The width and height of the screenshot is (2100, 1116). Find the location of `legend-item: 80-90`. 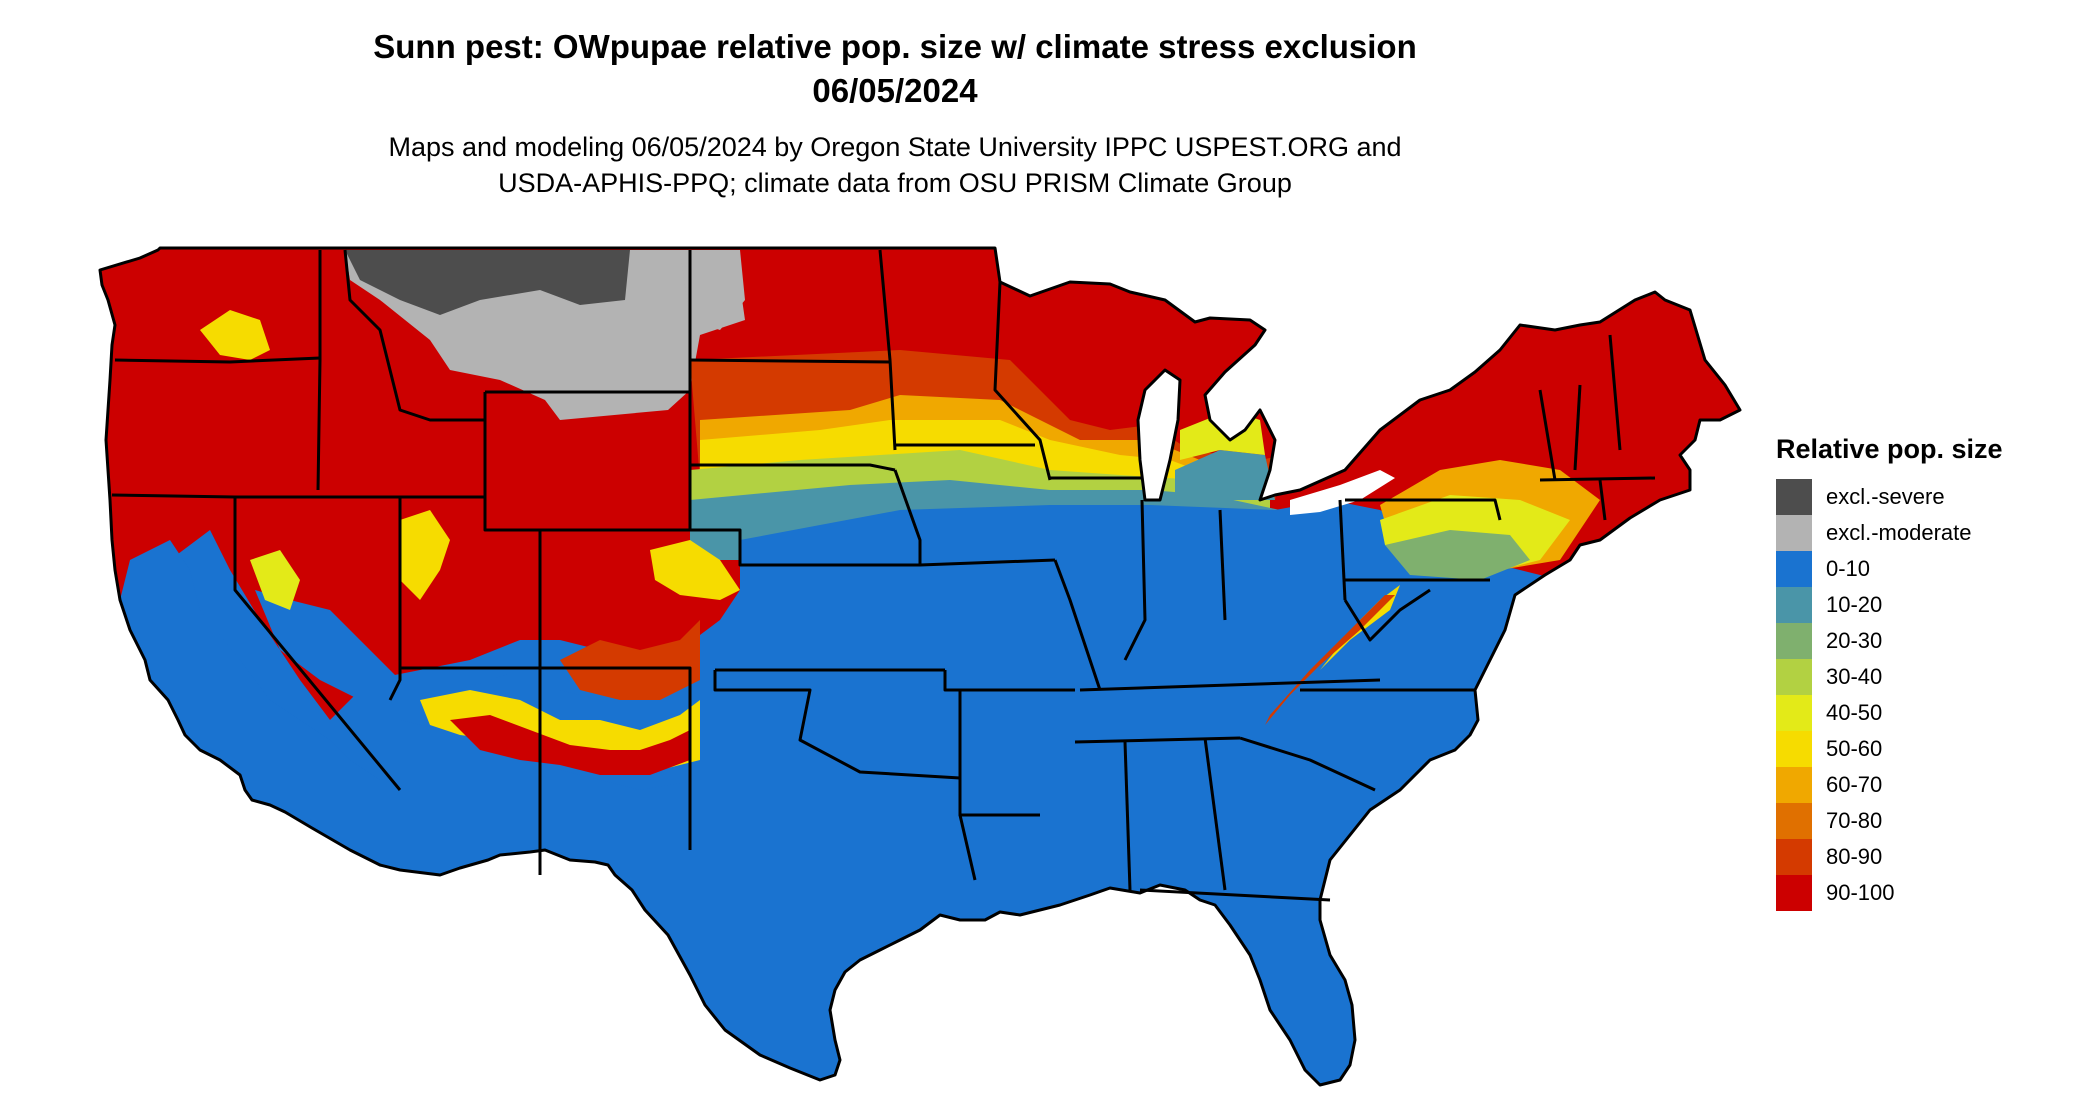

legend-item: 80-90 is located at coordinates (1889, 857).